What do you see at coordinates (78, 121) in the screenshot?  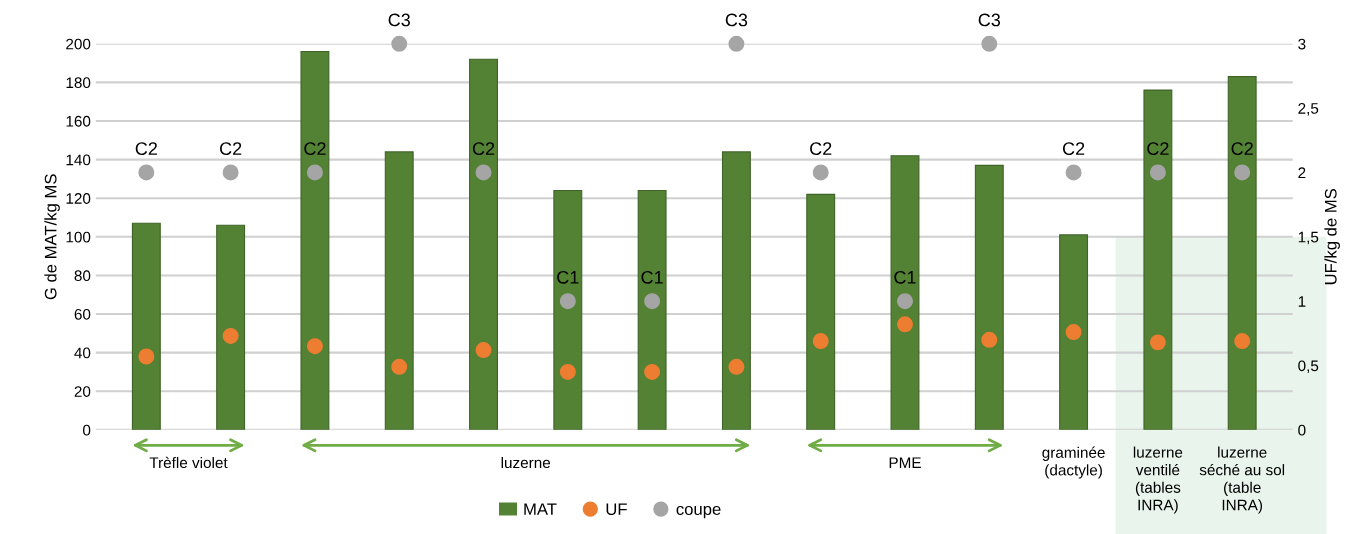 I see `y-tick-label: 160` at bounding box center [78, 121].